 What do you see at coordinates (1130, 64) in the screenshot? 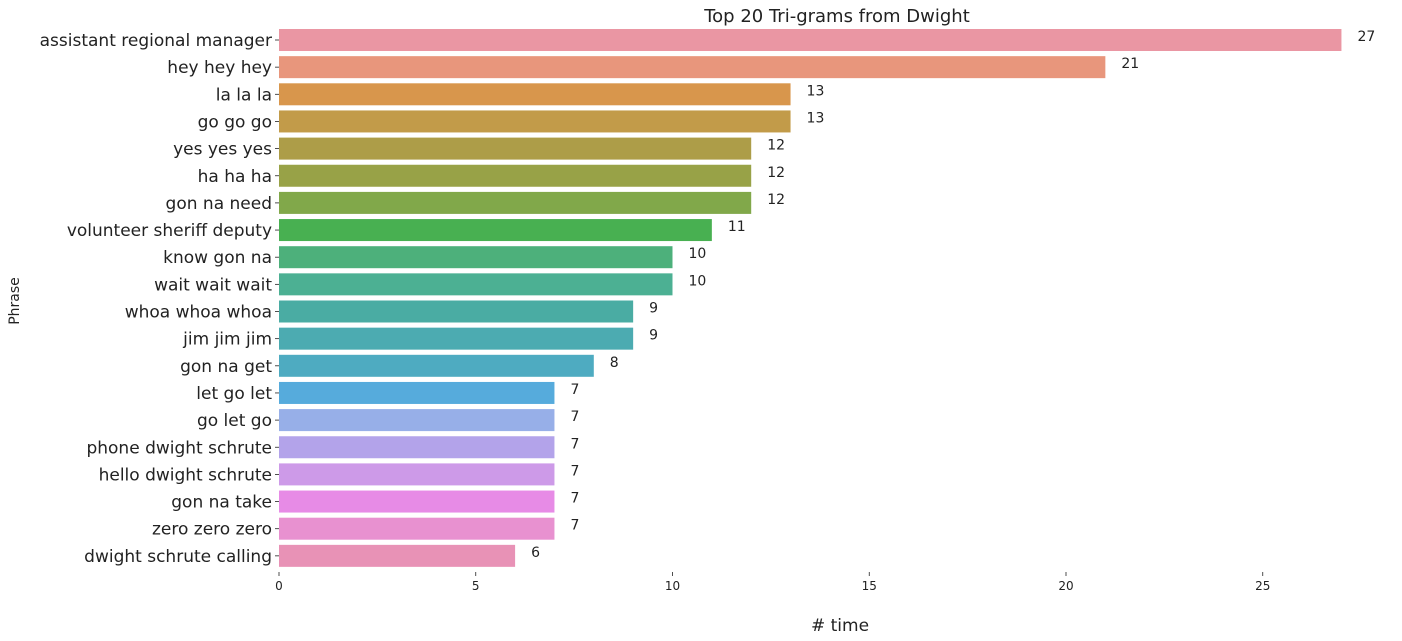
I see `value-label: 21` at bounding box center [1130, 64].